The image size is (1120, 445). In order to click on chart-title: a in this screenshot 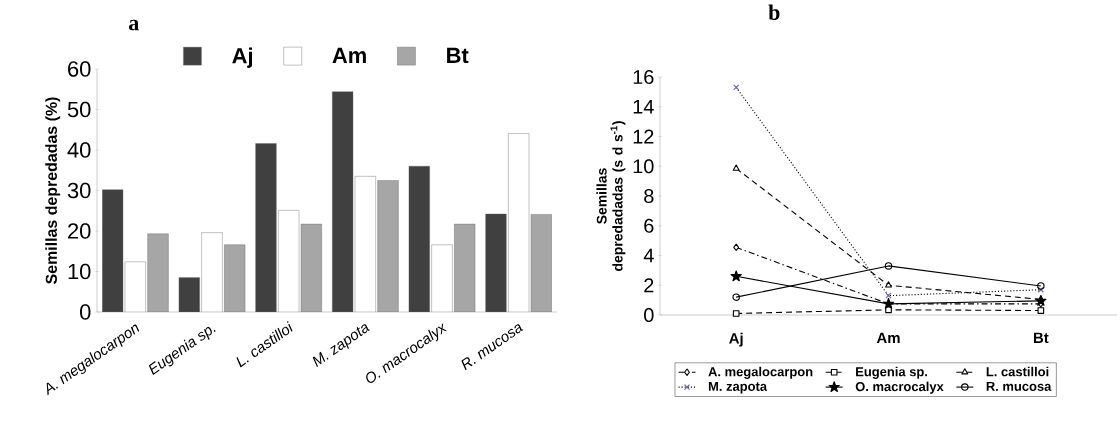, I will do `click(134, 25)`.